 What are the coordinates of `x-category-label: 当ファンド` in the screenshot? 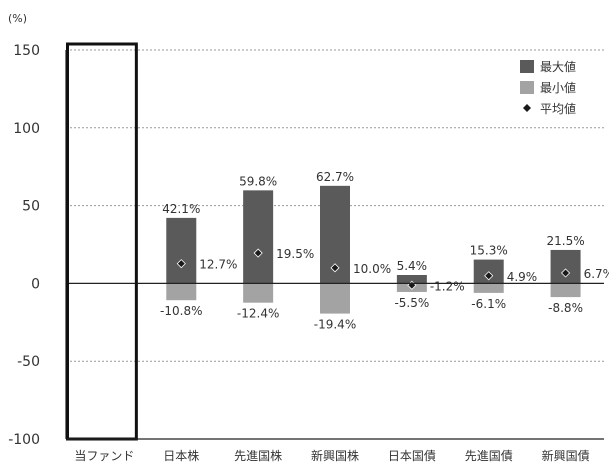 It's located at (104, 456).